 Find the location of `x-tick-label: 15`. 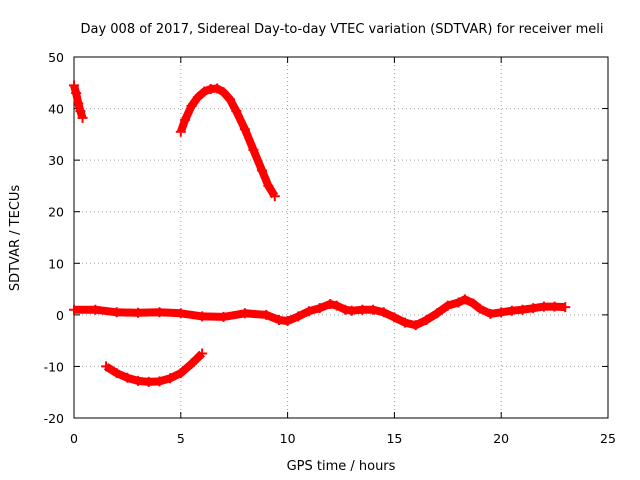

x-tick-label: 15 is located at coordinates (394, 438).